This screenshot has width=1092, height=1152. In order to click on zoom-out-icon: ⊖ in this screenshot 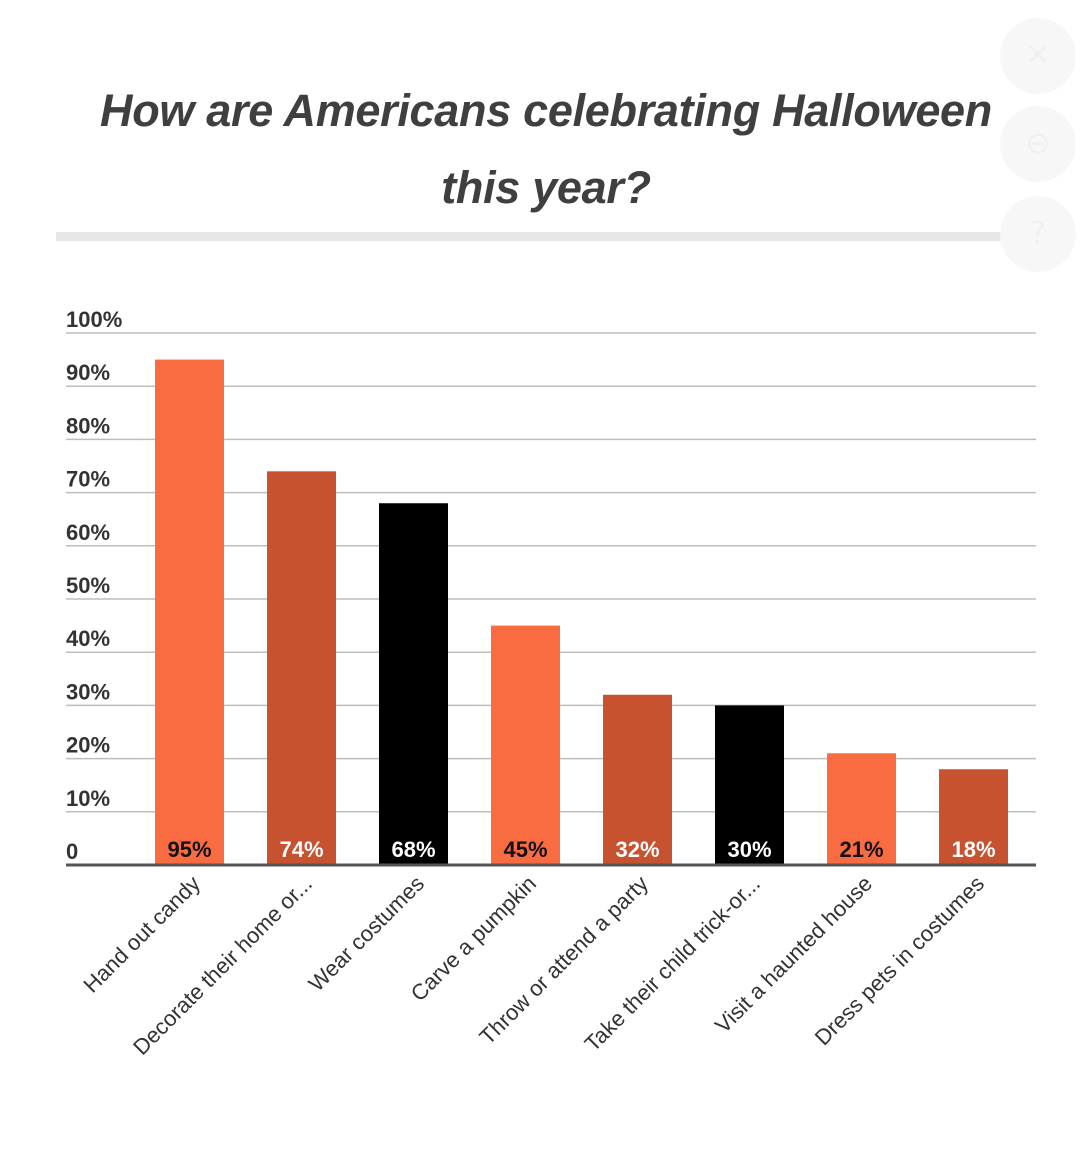, I will do `click(1038, 144)`.